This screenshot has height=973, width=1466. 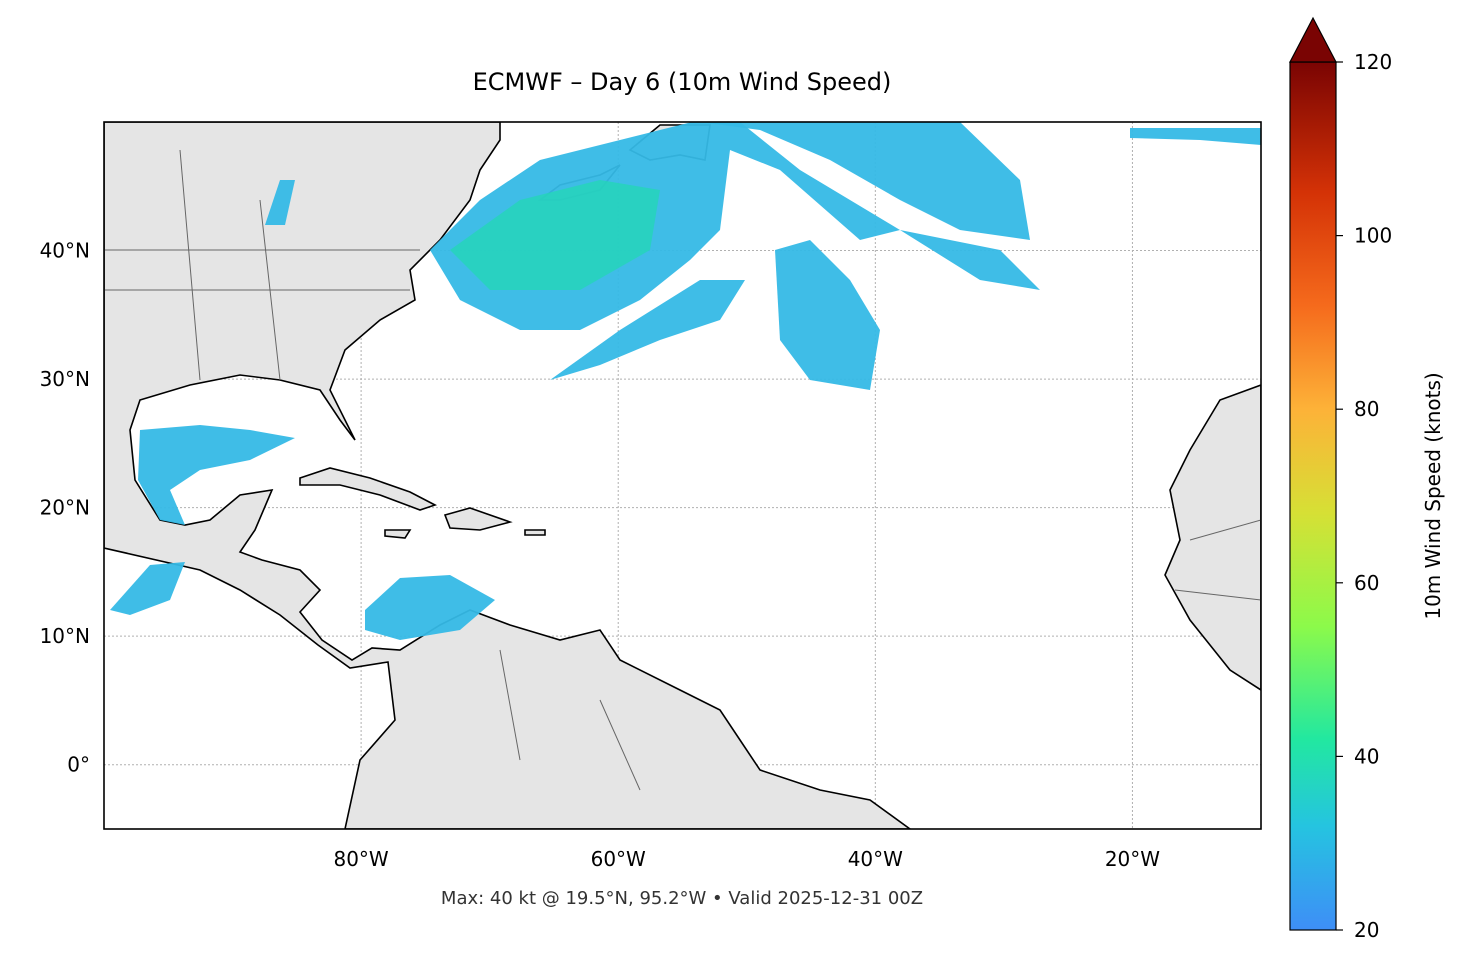 I want to click on colorbar-tick-label: 20, so click(x=1366, y=930).